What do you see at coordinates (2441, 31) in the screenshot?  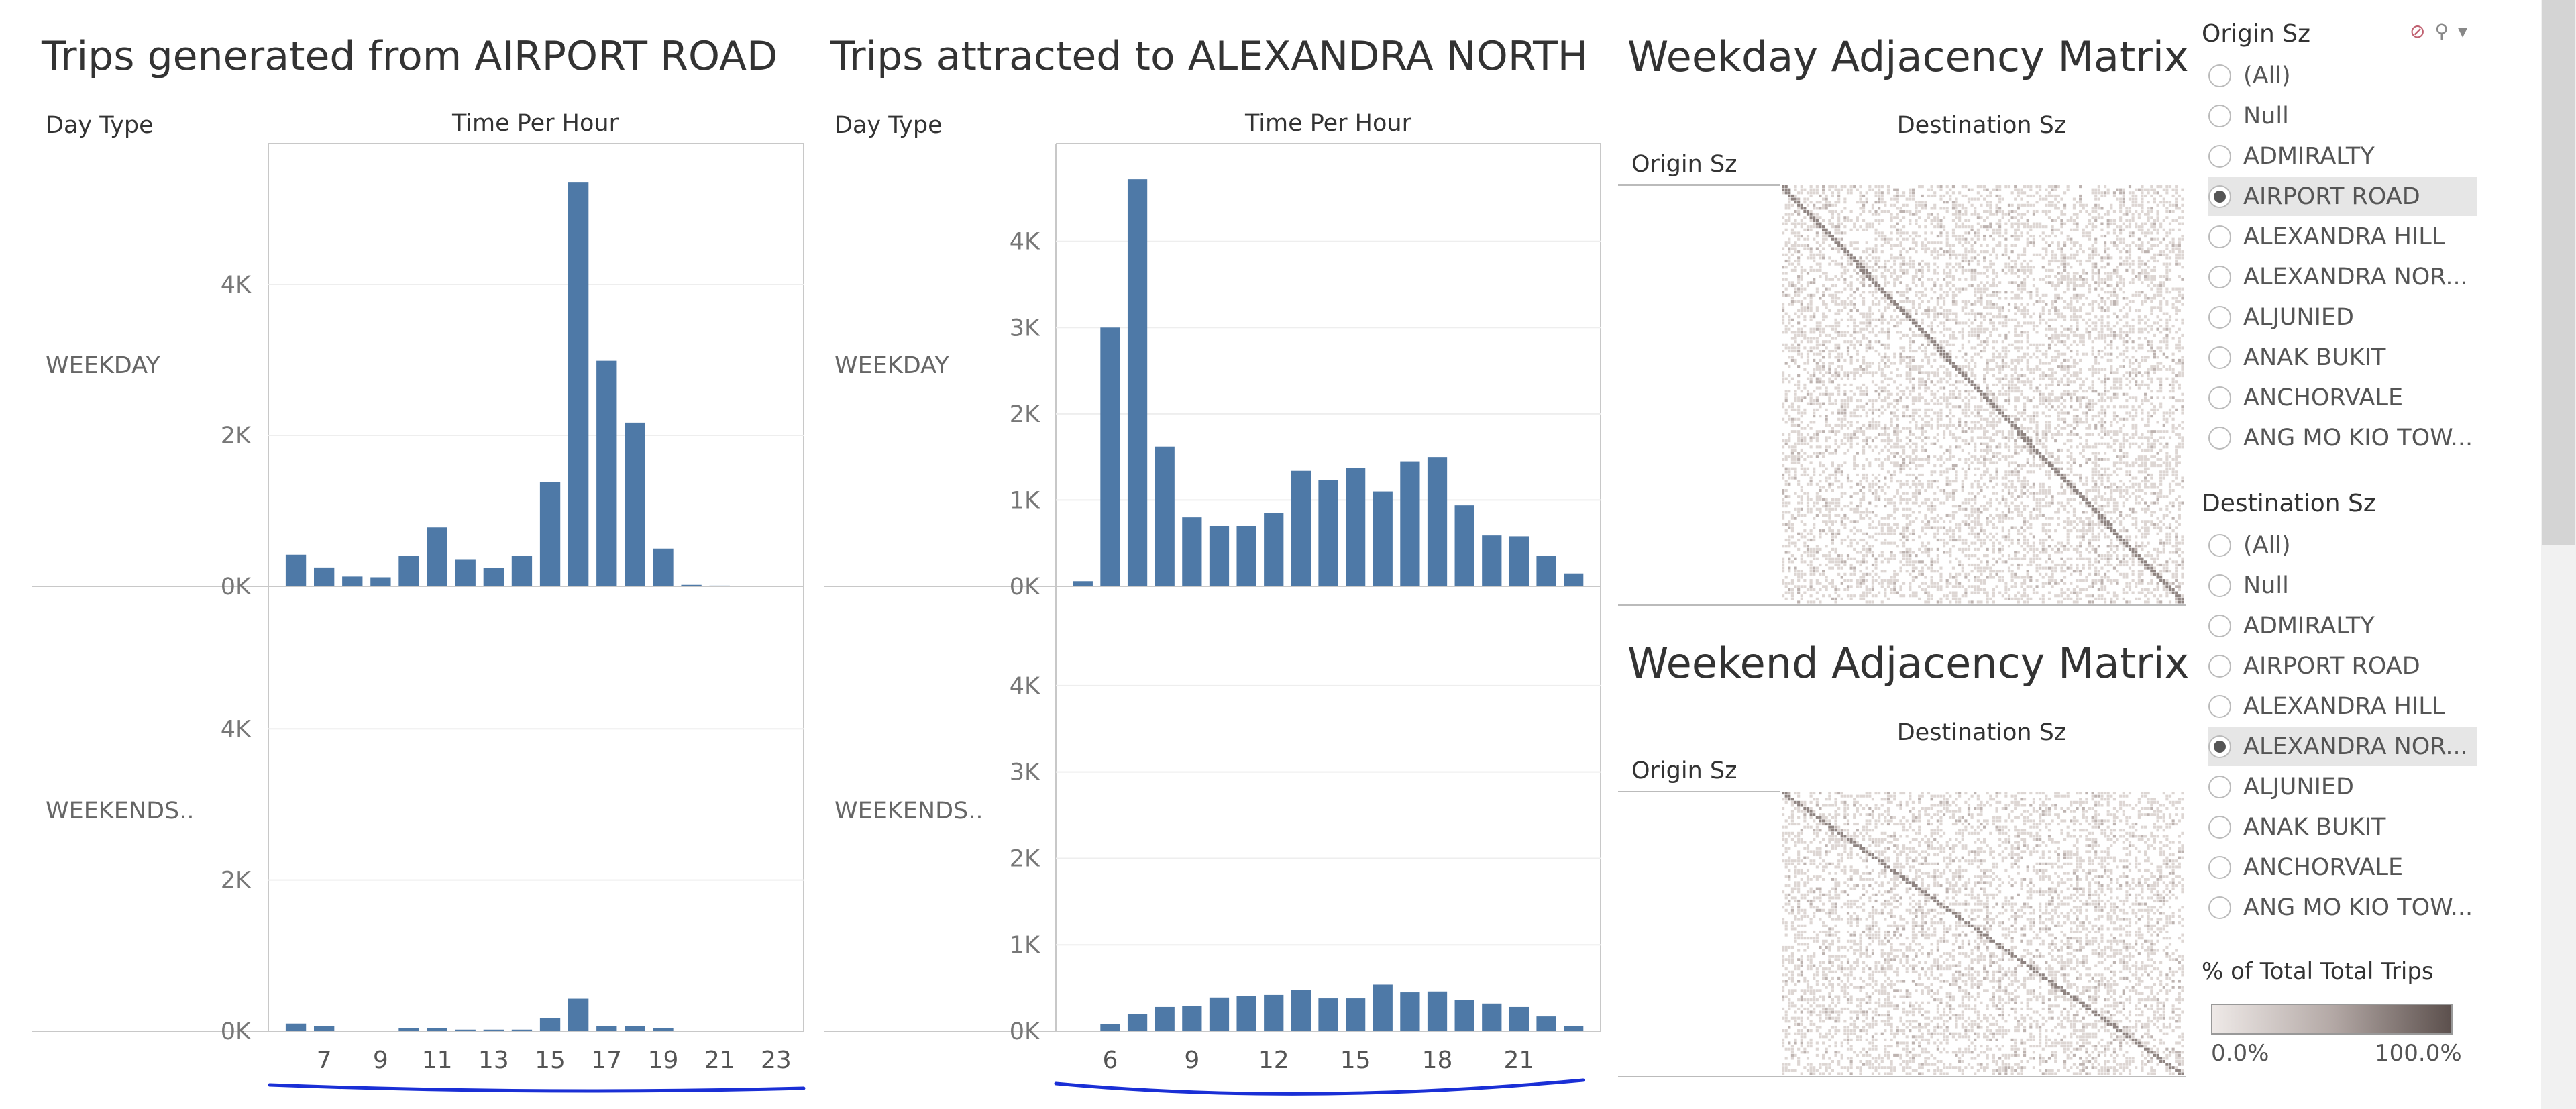 I see `search-icon: ⚲` at bounding box center [2441, 31].